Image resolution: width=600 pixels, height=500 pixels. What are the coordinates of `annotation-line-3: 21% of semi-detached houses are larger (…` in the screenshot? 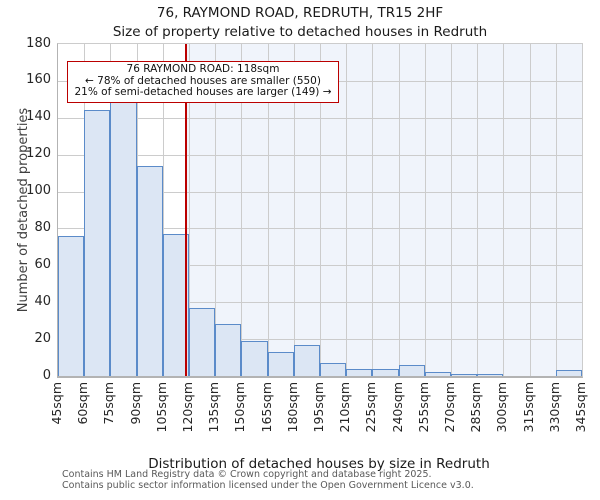 It's located at (203, 92).